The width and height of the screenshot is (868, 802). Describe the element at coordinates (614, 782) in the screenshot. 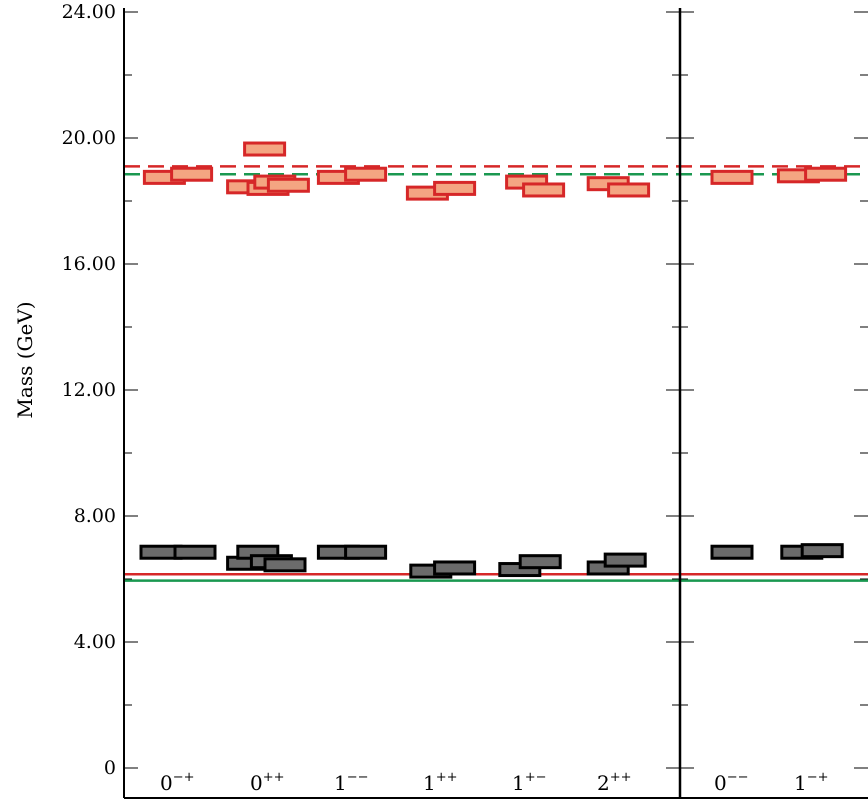

I see `category-label: 2++` at that location.